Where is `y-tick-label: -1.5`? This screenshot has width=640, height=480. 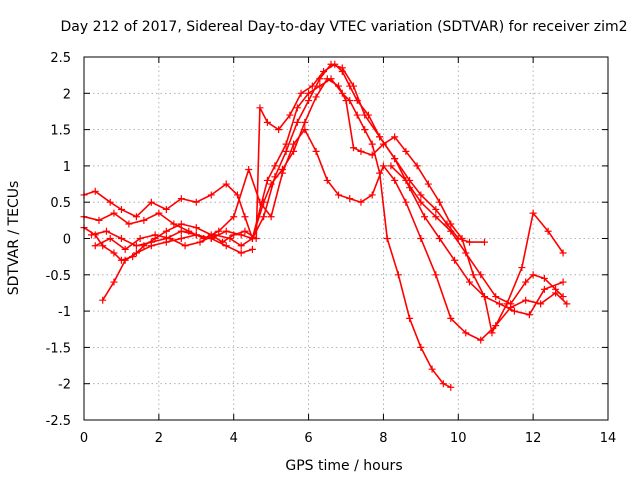 y-tick-label: -1.5 is located at coordinates (58, 348).